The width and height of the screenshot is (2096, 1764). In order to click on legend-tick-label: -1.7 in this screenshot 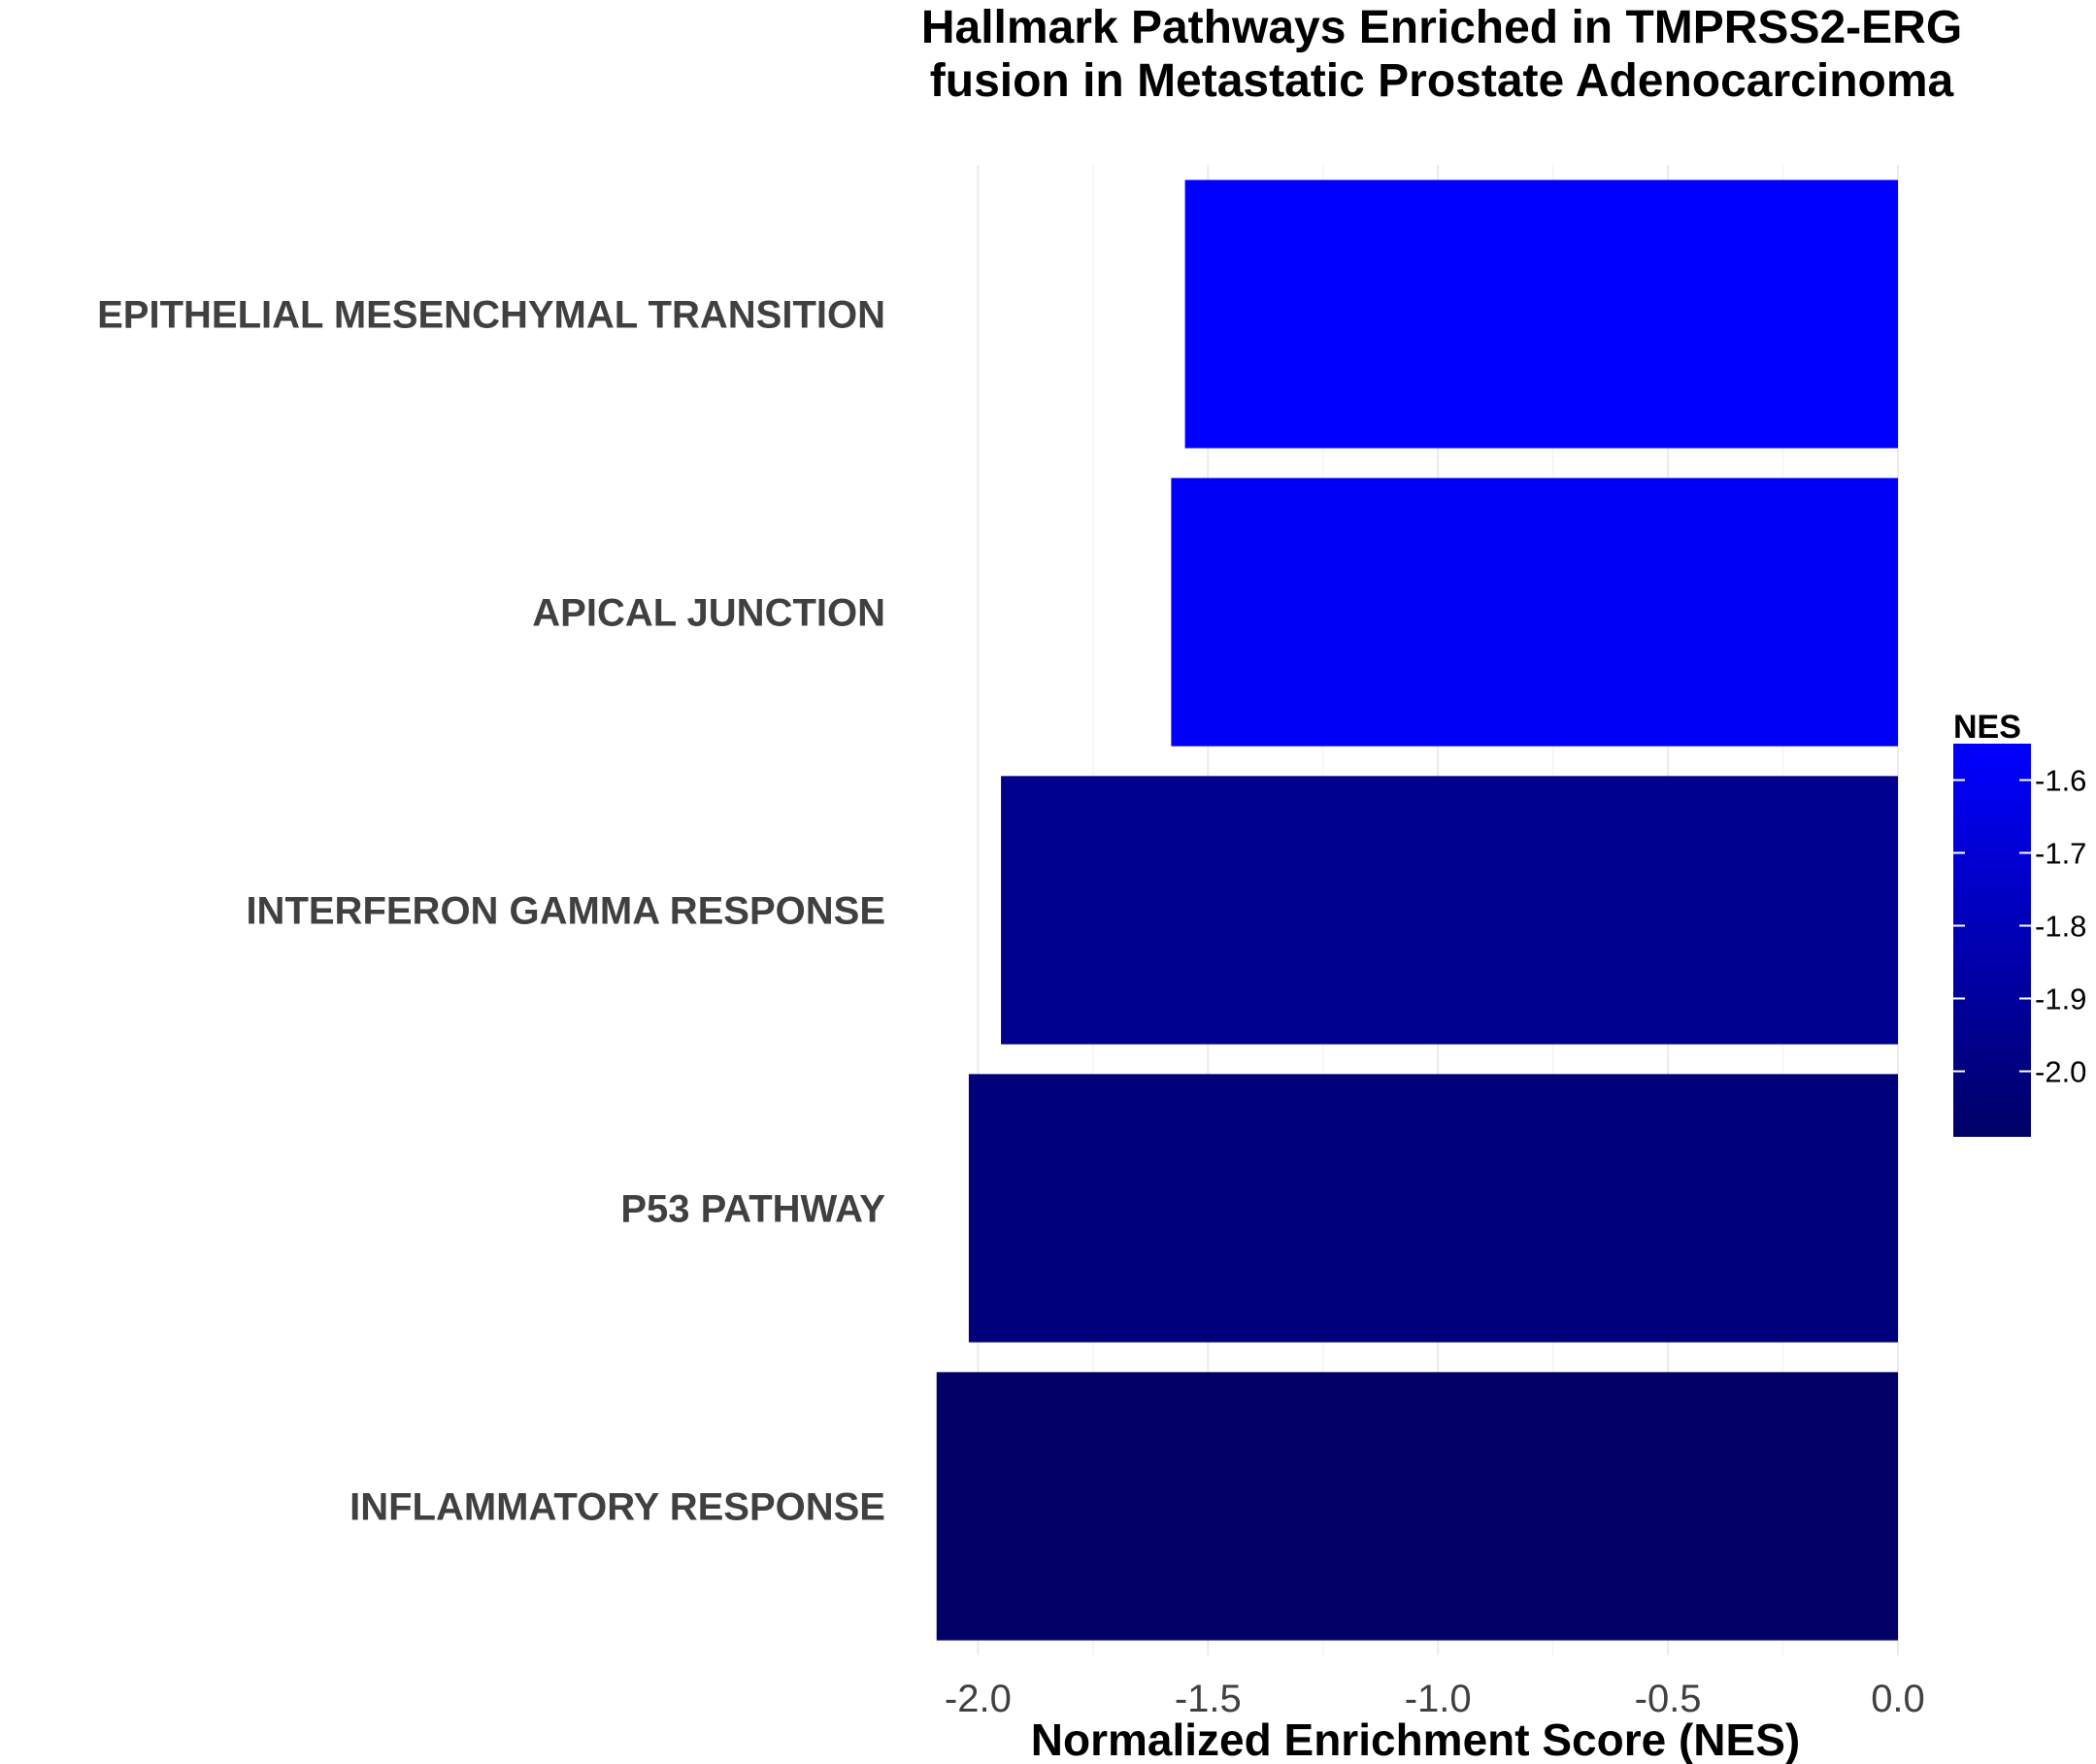, I will do `click(2060, 854)`.